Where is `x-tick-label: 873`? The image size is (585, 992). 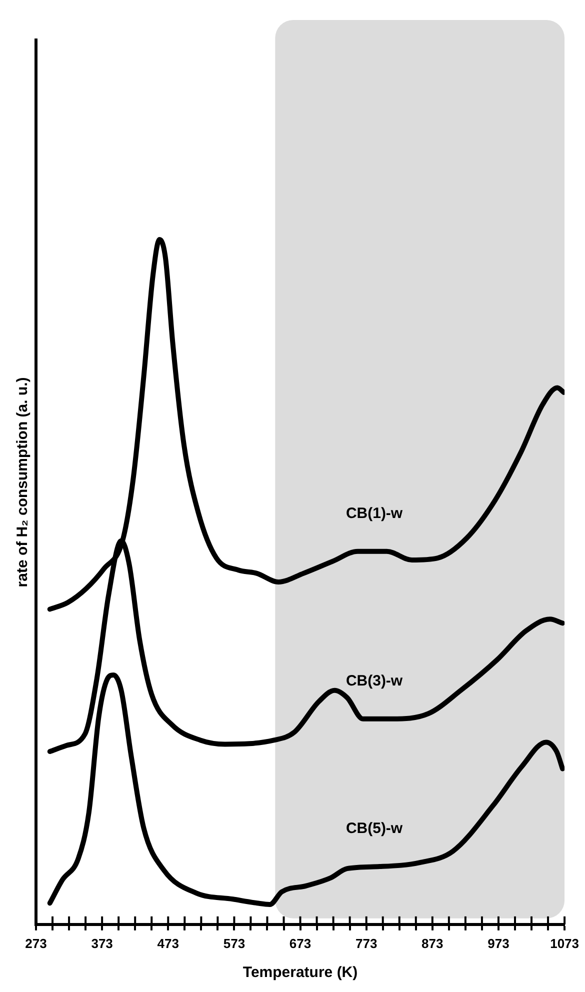 x-tick-label: 873 is located at coordinates (433, 943).